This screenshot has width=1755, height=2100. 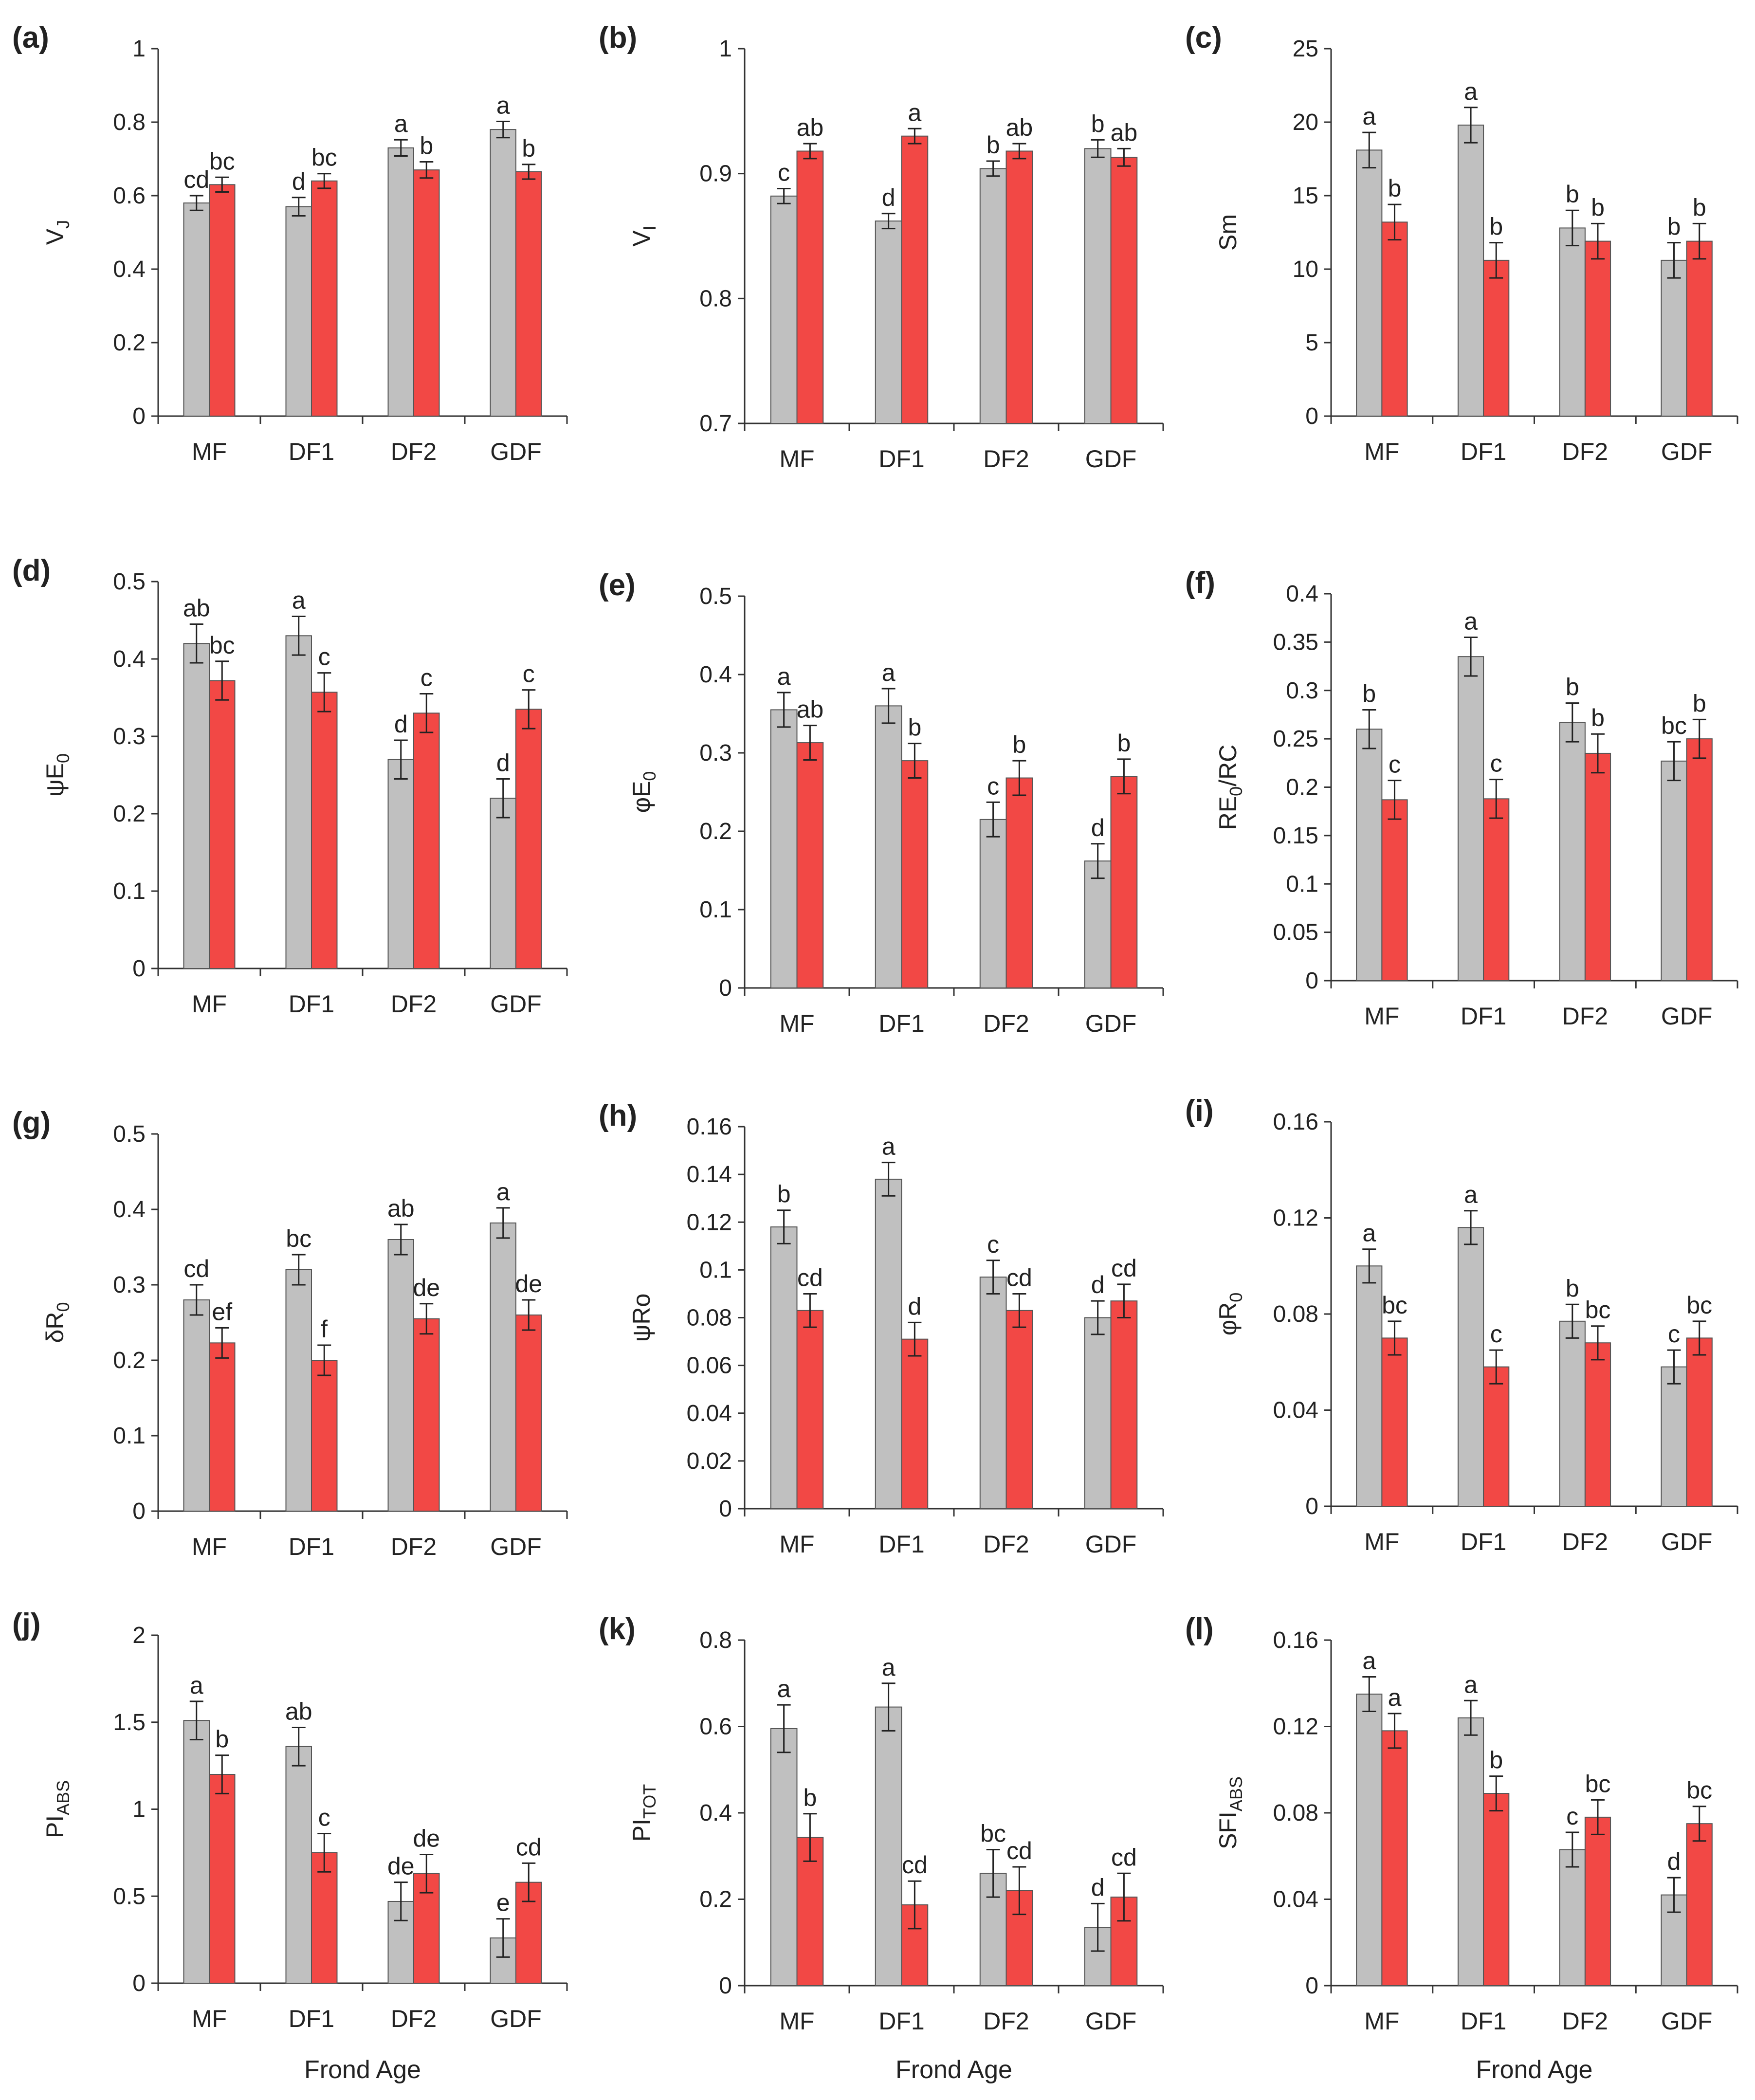 I want to click on y-axis-label: ψRo, so click(x=641, y=1318).